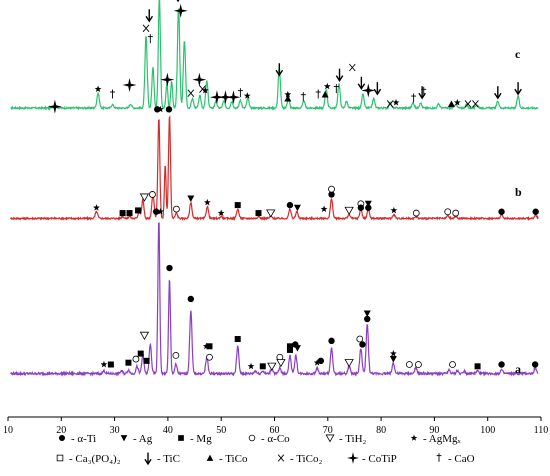  I want to click on legend-item: - AgMgₓ, so click(436, 439).